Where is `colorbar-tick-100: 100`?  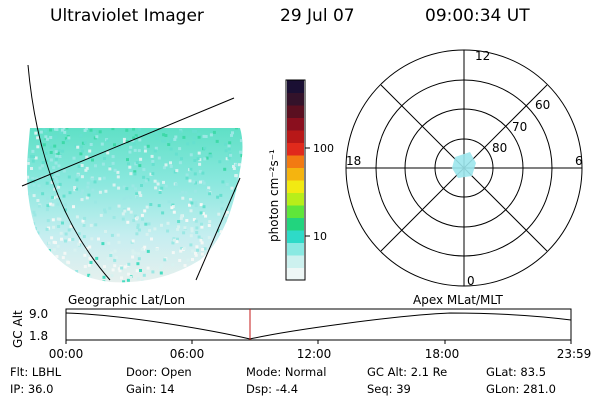 colorbar-tick-100: 100 is located at coordinates (323, 148).